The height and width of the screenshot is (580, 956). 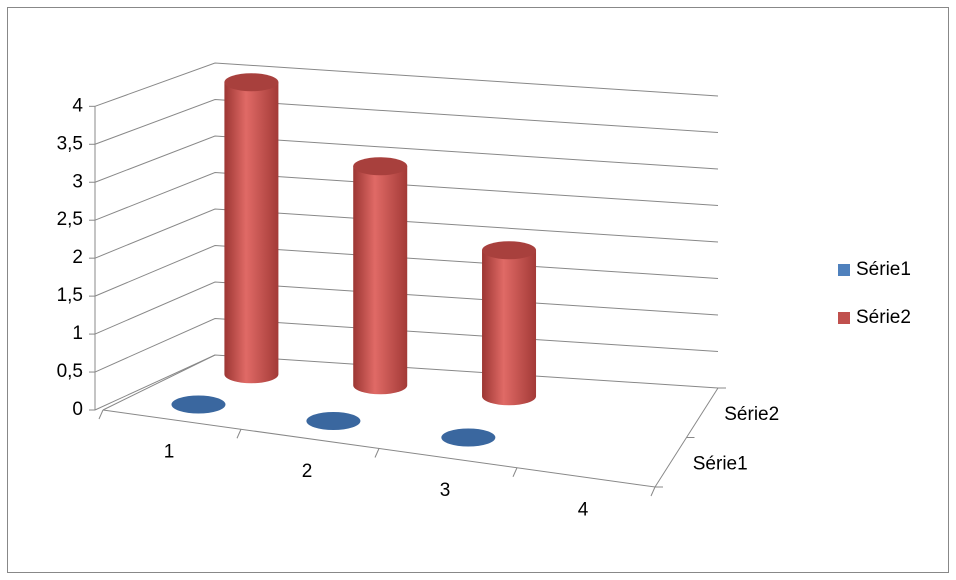 I want to click on floor-left-edge, so click(x=159, y=382).